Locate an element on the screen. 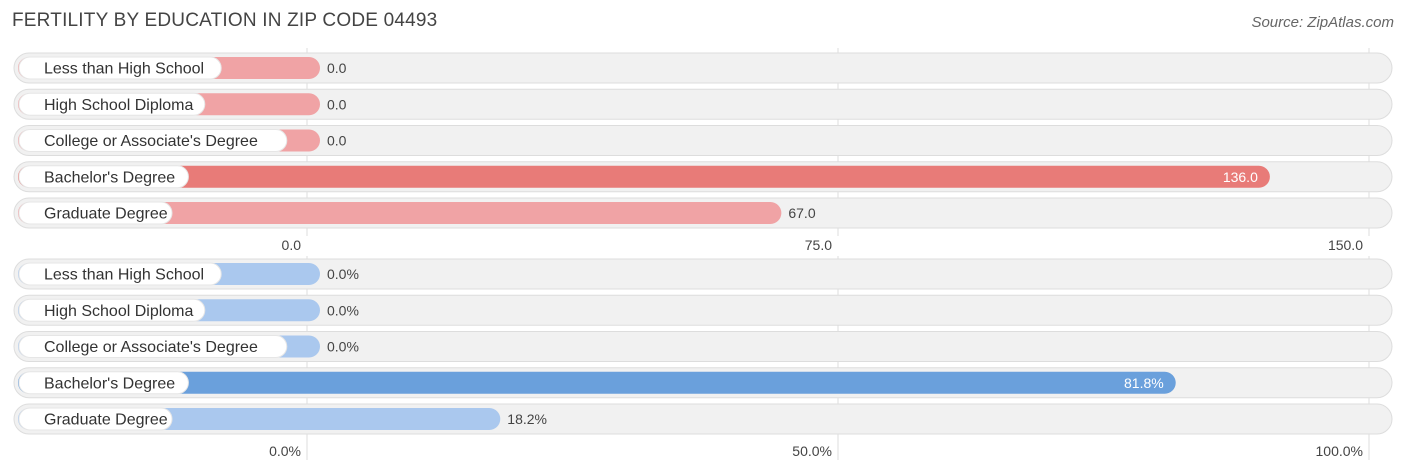 This screenshot has height=475, width=1406. value-label: 136.0 is located at coordinates (1240, 177).